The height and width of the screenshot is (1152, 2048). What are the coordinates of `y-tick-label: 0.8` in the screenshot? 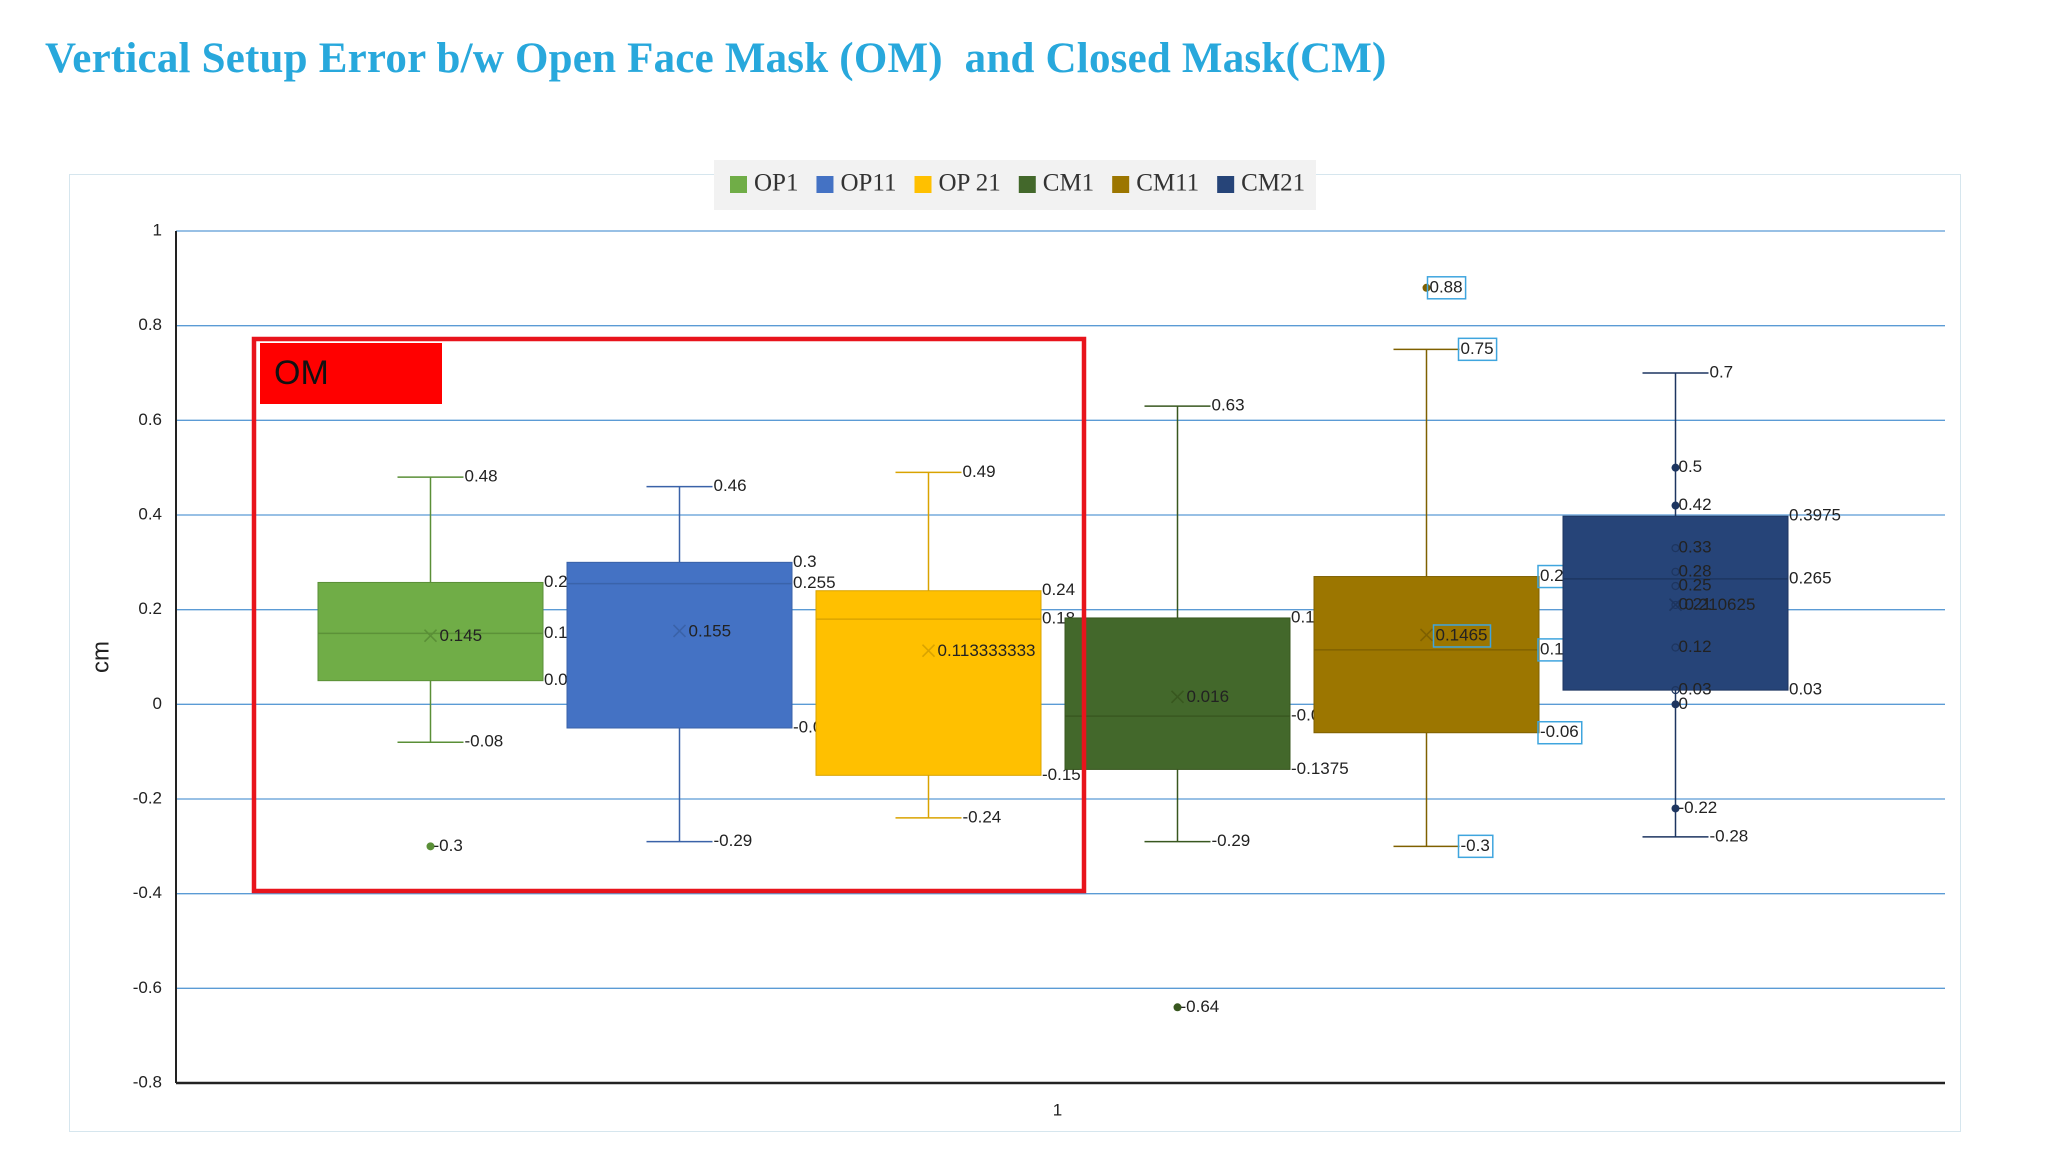 It's located at (150, 324).